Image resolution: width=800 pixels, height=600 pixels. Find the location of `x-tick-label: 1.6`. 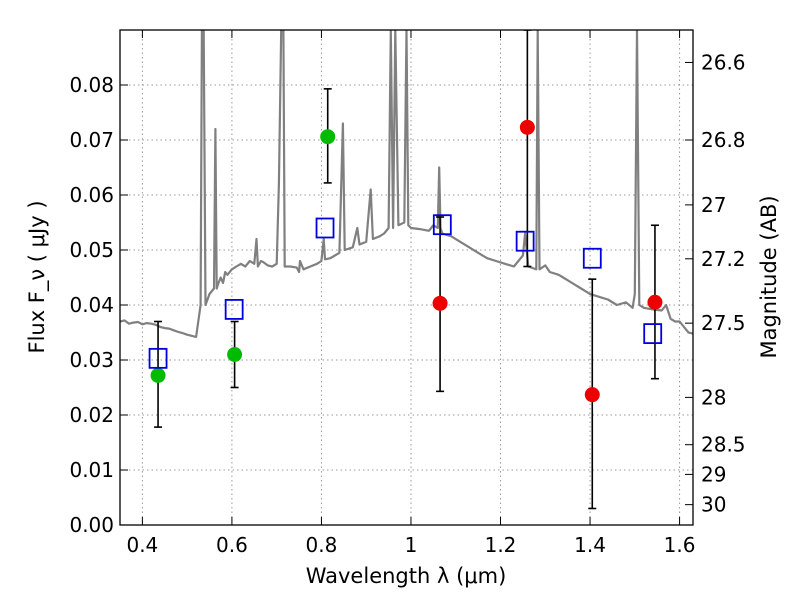

x-tick-label: 1.6 is located at coordinates (680, 545).